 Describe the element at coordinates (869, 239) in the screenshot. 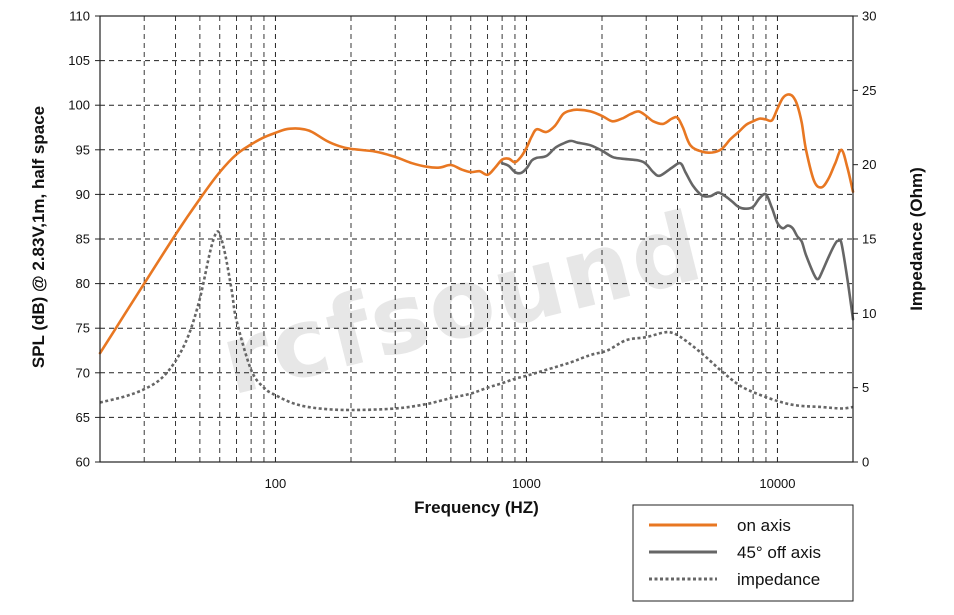

I see `y2-tick-label: 15` at that location.